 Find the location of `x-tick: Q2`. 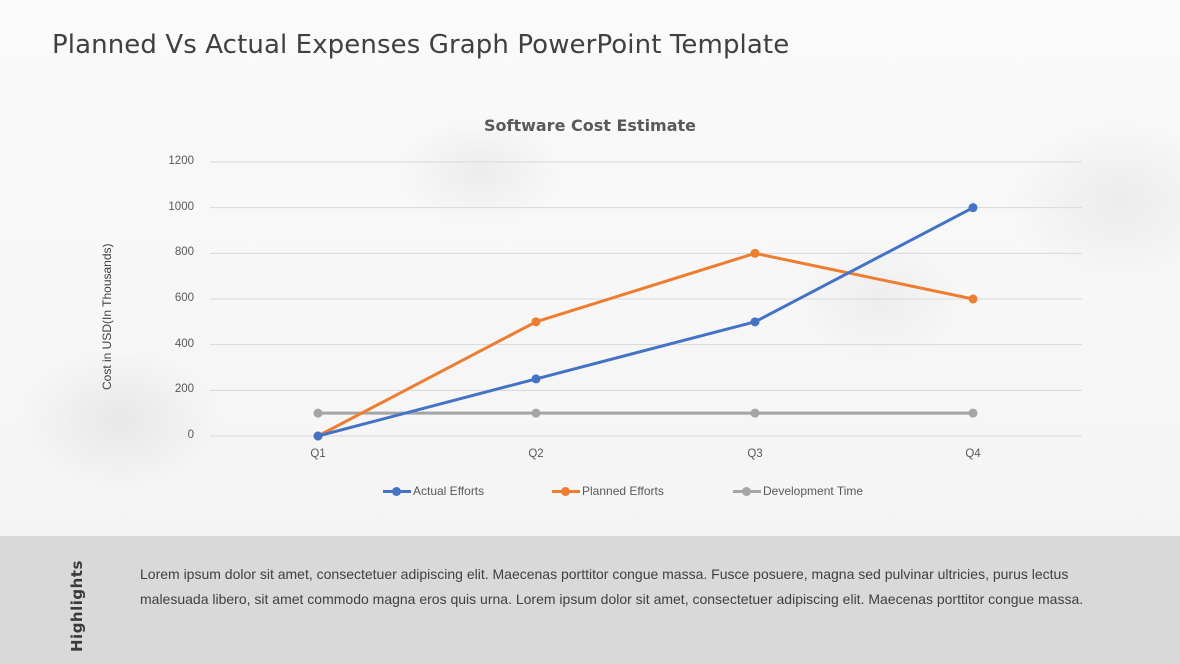

x-tick: Q2 is located at coordinates (536, 454).